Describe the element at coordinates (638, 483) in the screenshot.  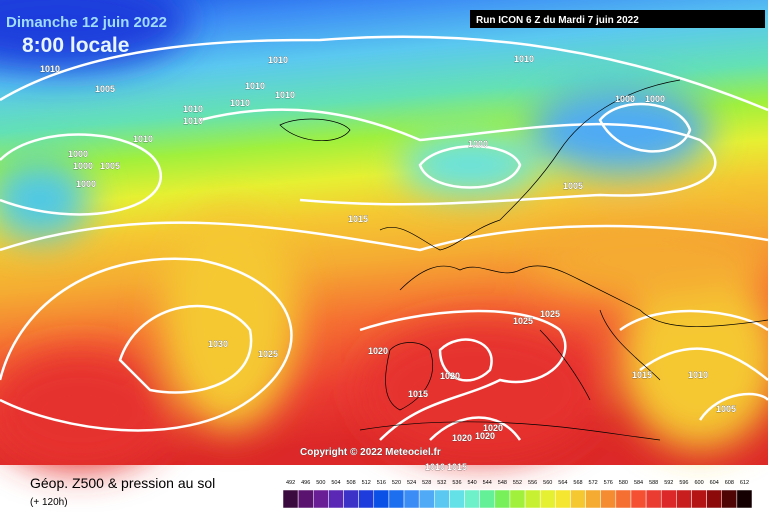
I see `scale-label: 584` at that location.